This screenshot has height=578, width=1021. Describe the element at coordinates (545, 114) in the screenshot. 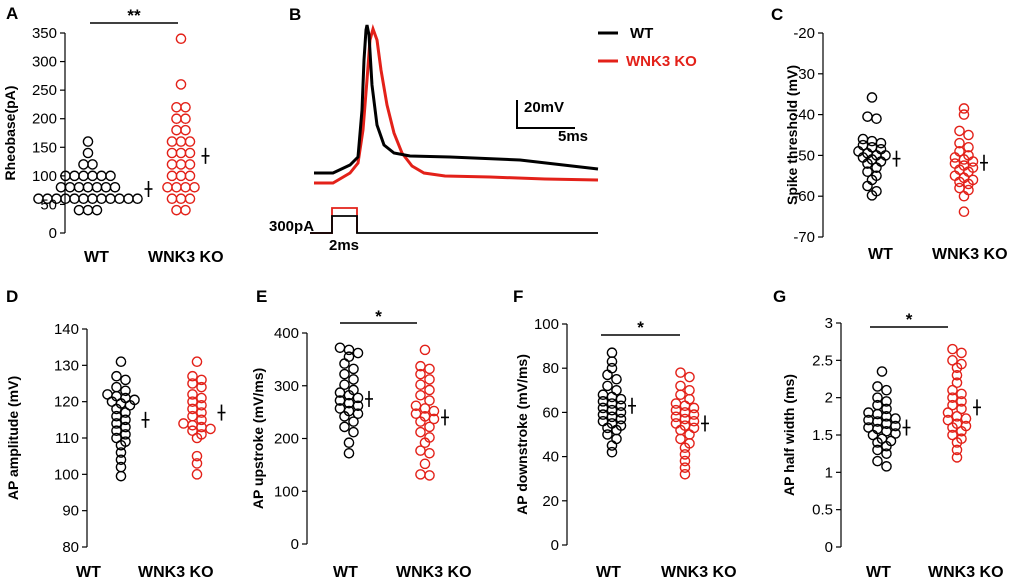

I see `scale-bar` at that location.